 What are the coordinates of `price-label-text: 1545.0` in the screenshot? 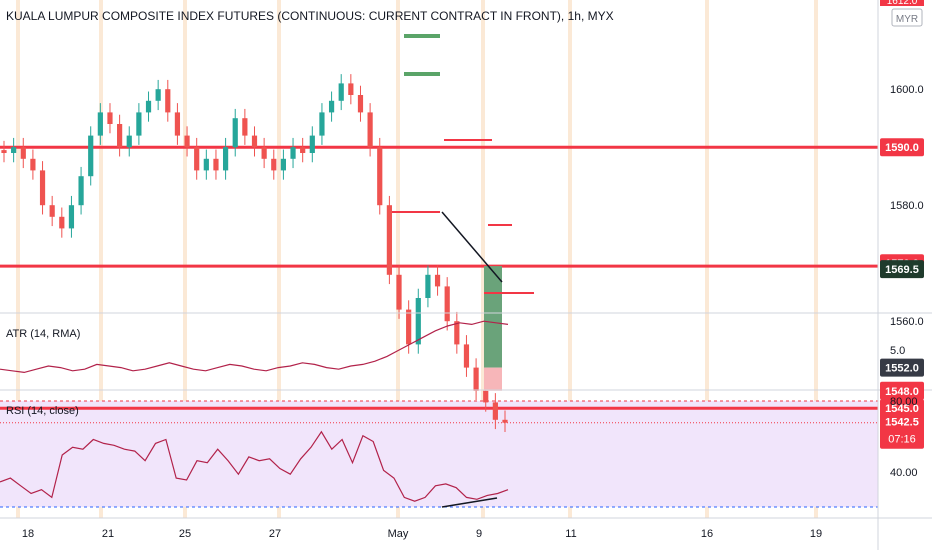 It's located at (902, 409).